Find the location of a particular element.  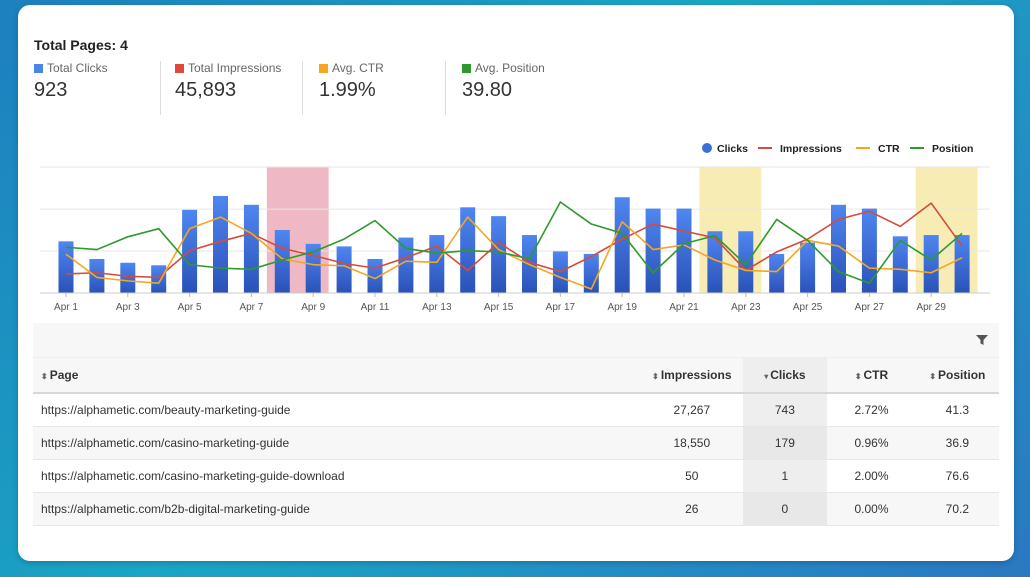

x-tick-label: Apr 17 is located at coordinates (561, 307).